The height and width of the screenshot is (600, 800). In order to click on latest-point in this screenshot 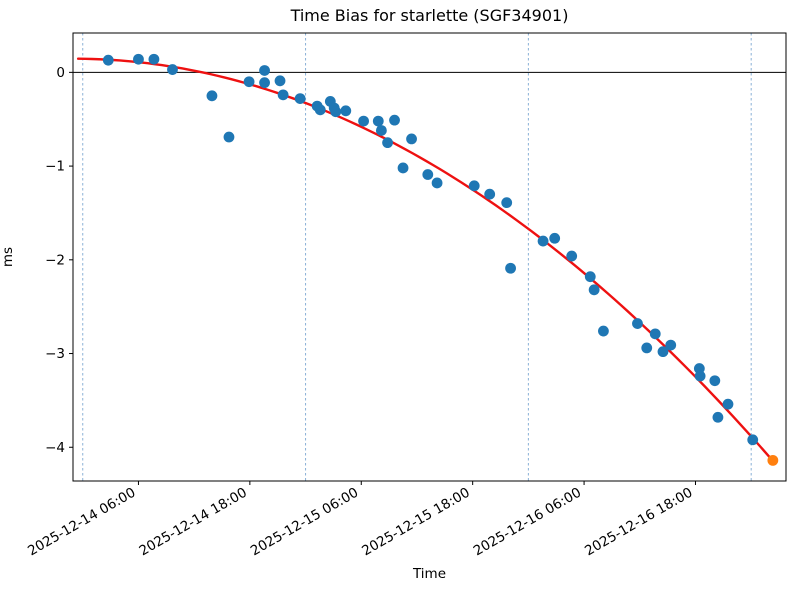, I will do `click(773, 460)`.